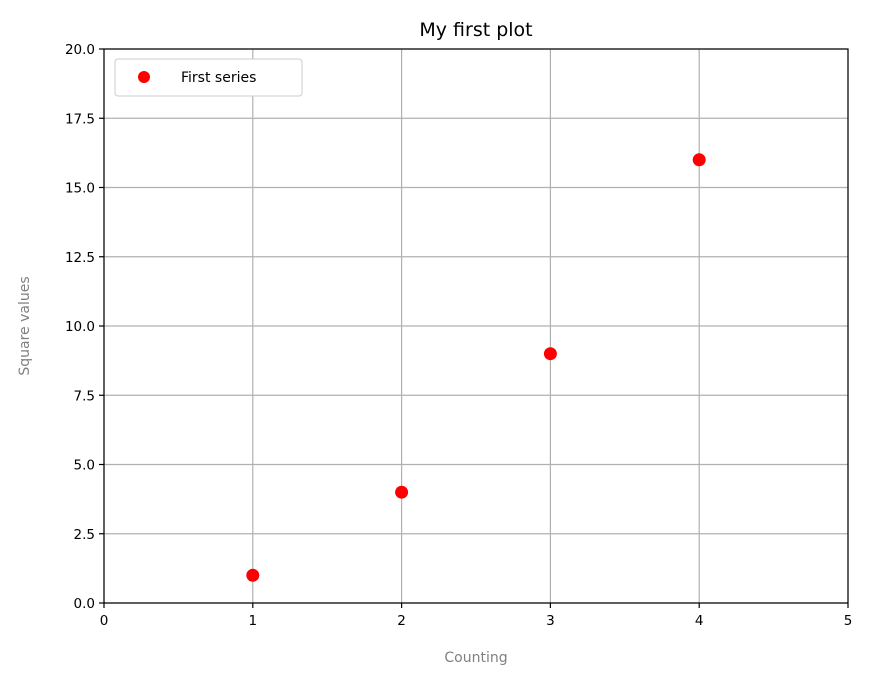 This screenshot has height=681, width=869. Describe the element at coordinates (104, 621) in the screenshot. I see `x-tick-label: 0` at that location.